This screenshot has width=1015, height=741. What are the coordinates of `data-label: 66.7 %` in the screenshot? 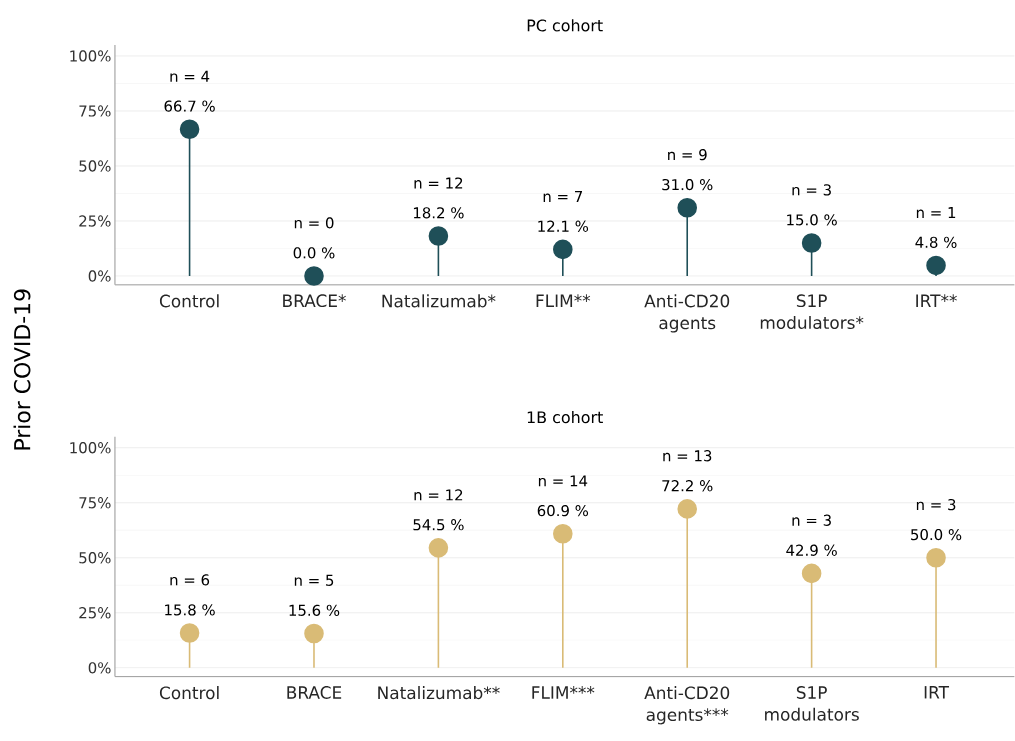 It's located at (189, 106).